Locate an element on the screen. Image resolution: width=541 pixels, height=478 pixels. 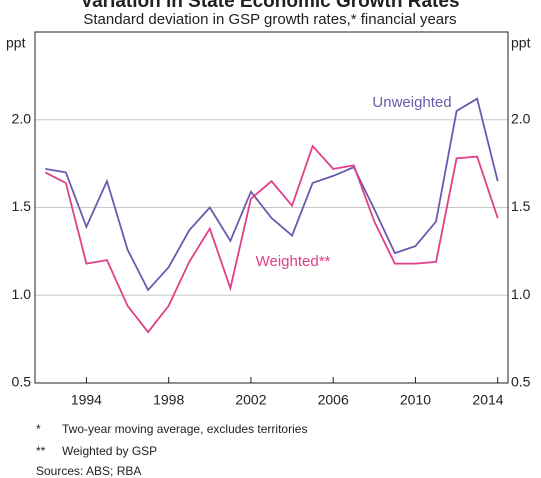
x-tick-label: 2006 is located at coordinates (333, 400).